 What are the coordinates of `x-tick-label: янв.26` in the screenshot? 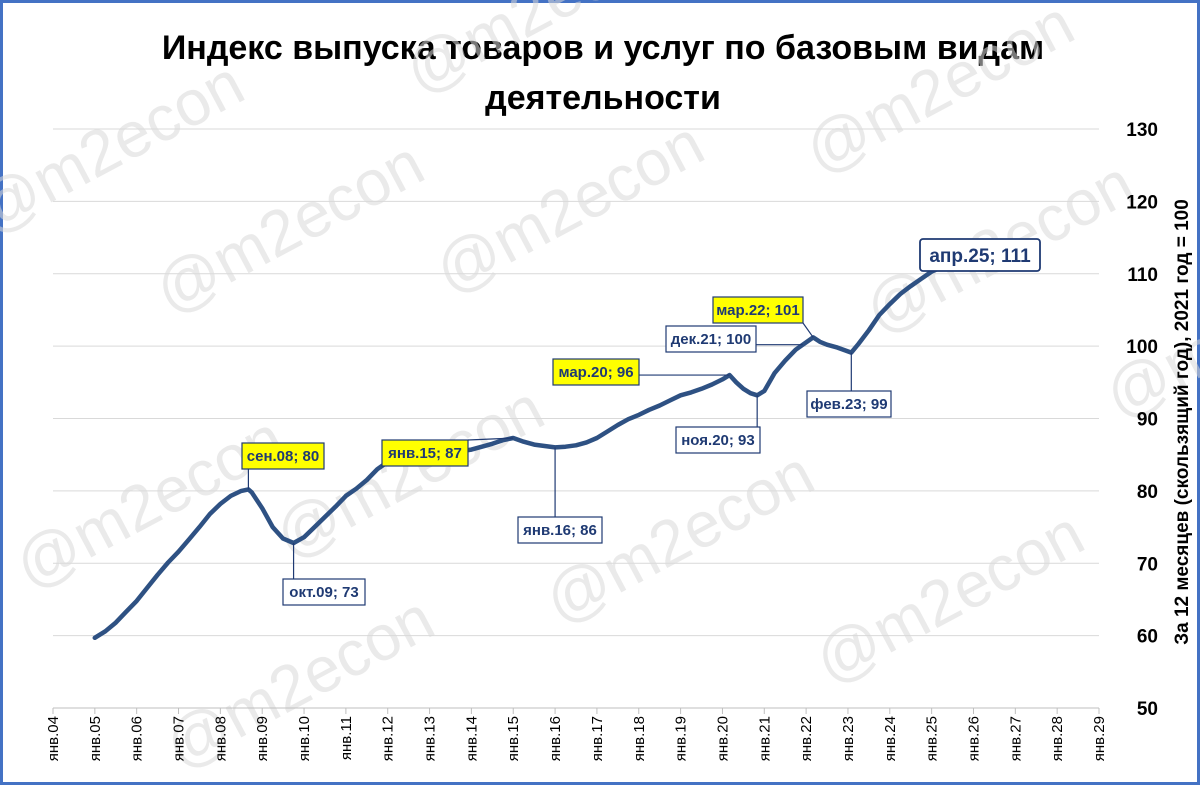 It's located at (973, 738).